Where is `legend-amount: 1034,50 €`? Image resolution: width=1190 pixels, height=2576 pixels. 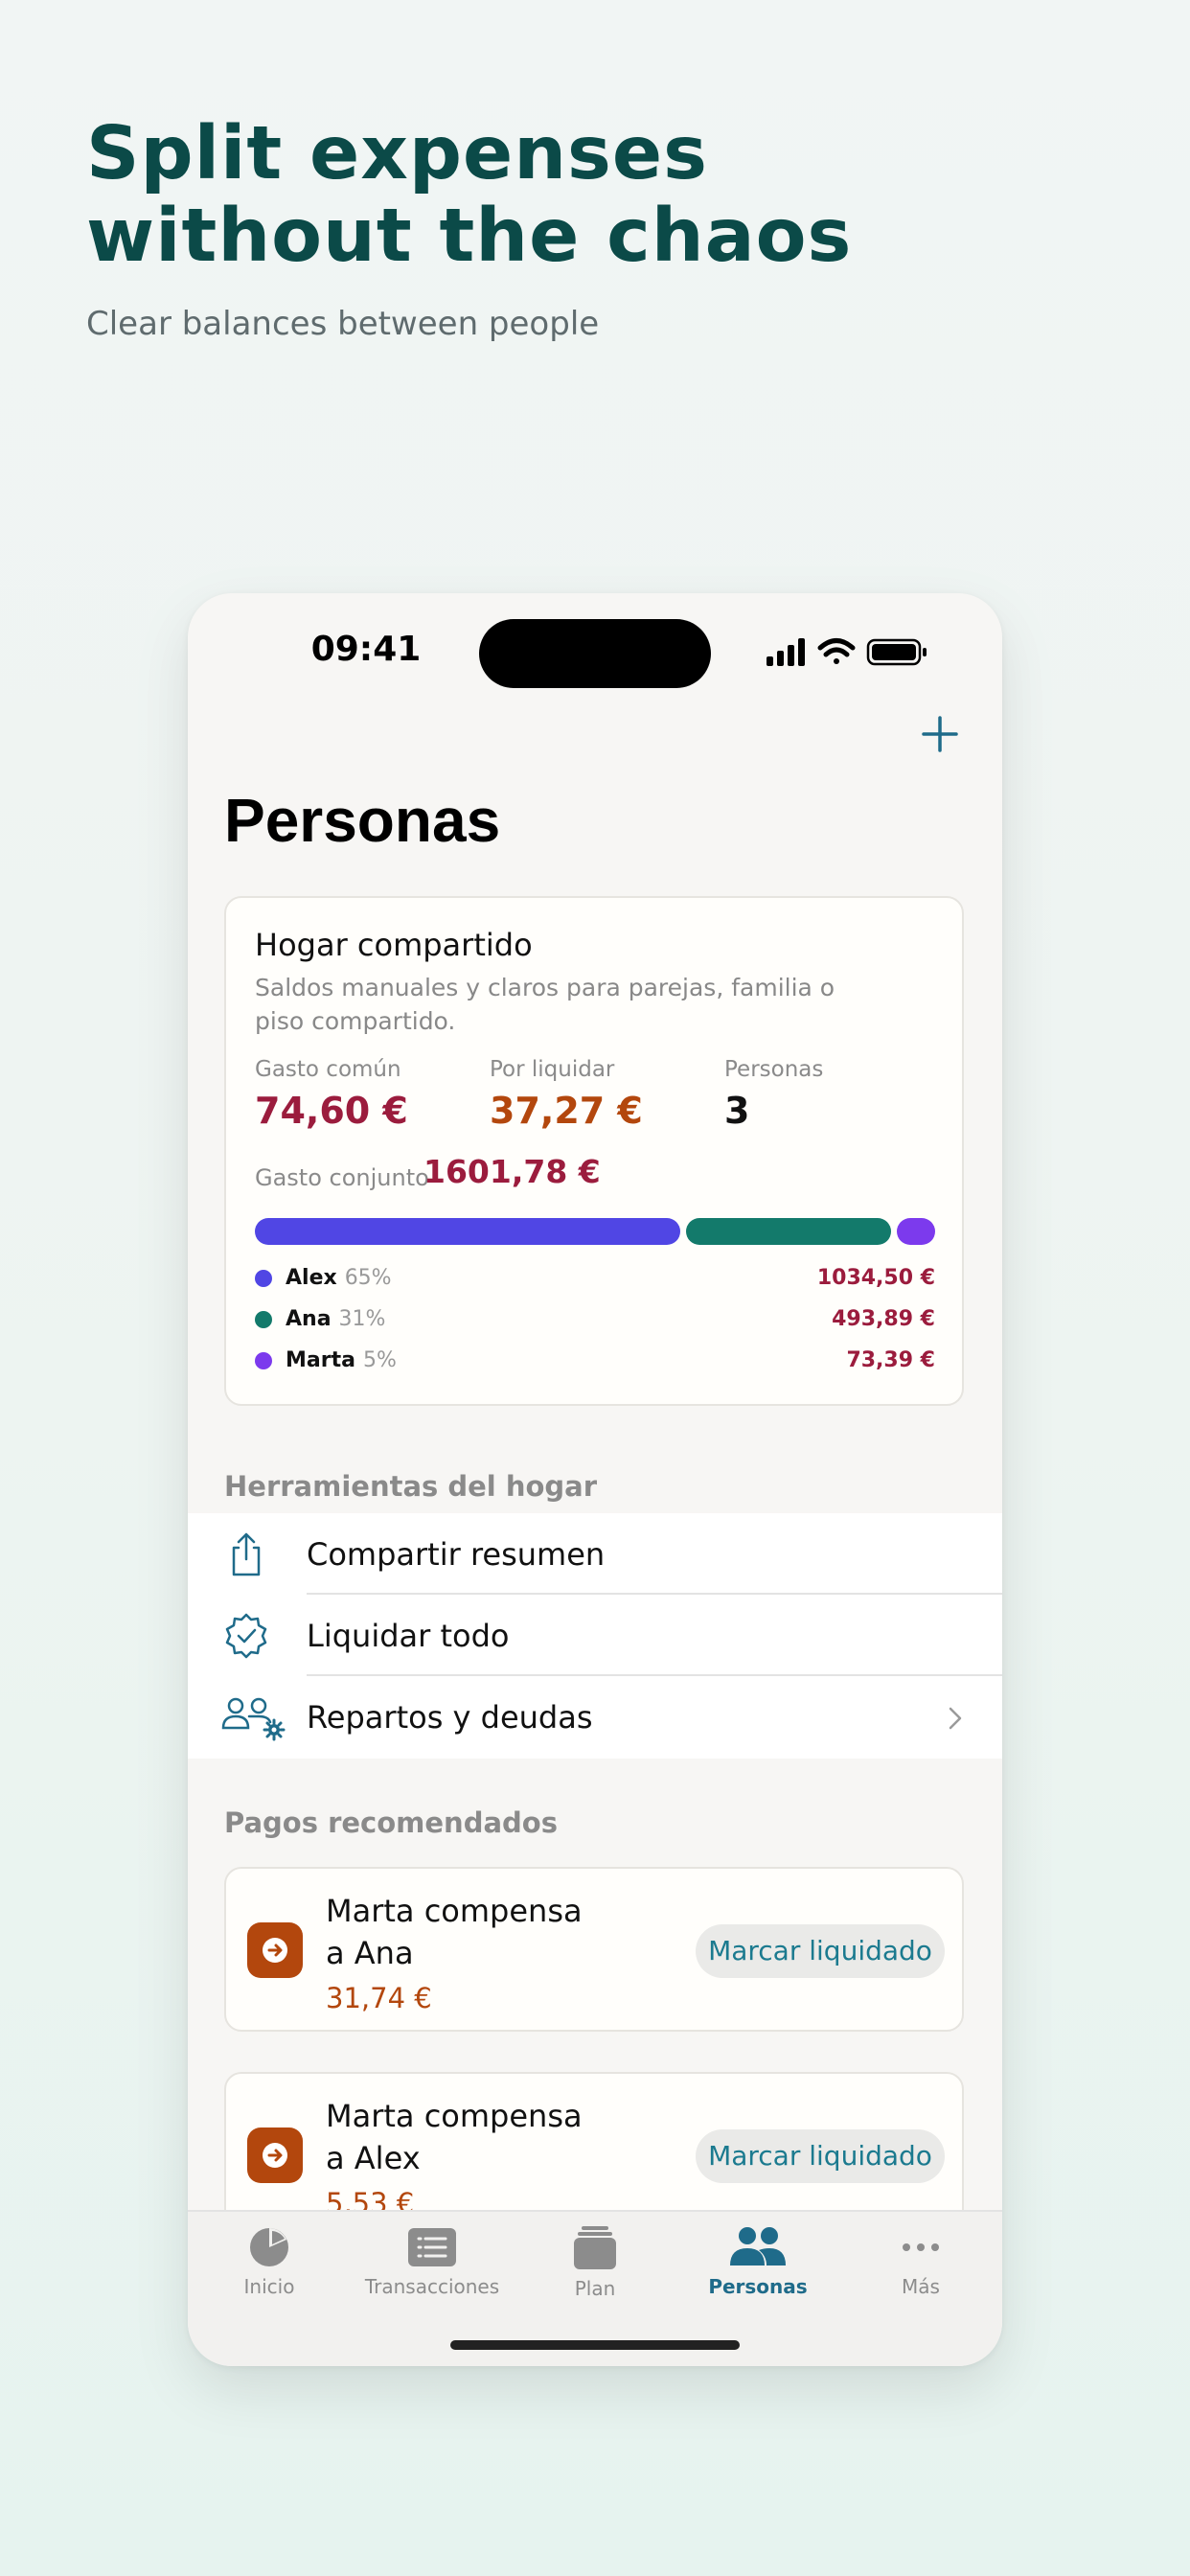
legend-amount: 1034,50 € is located at coordinates (875, 1278).